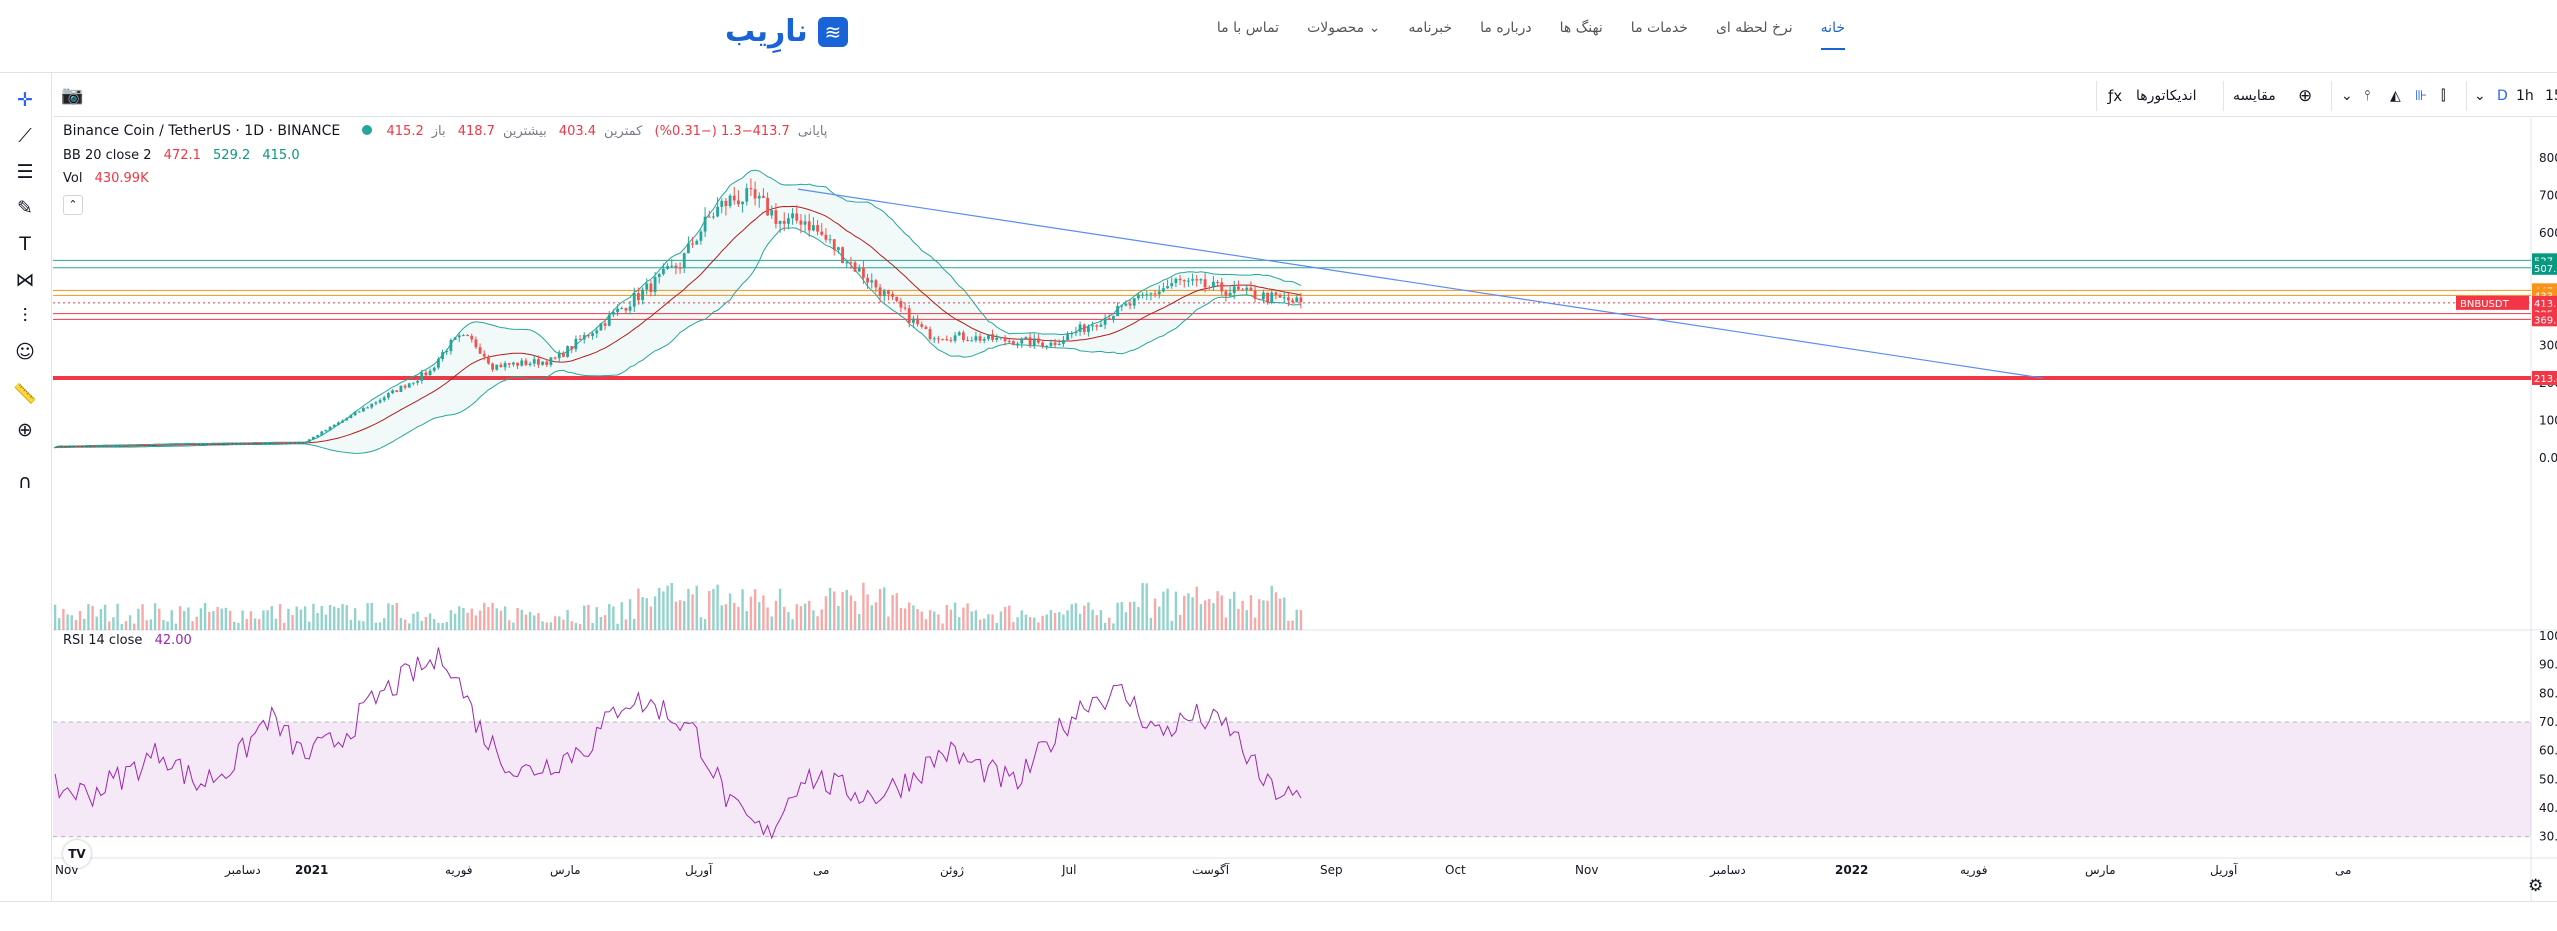 This screenshot has width=2557, height=931. I want to click on bb-label: BB 20 close 2, so click(107, 155).